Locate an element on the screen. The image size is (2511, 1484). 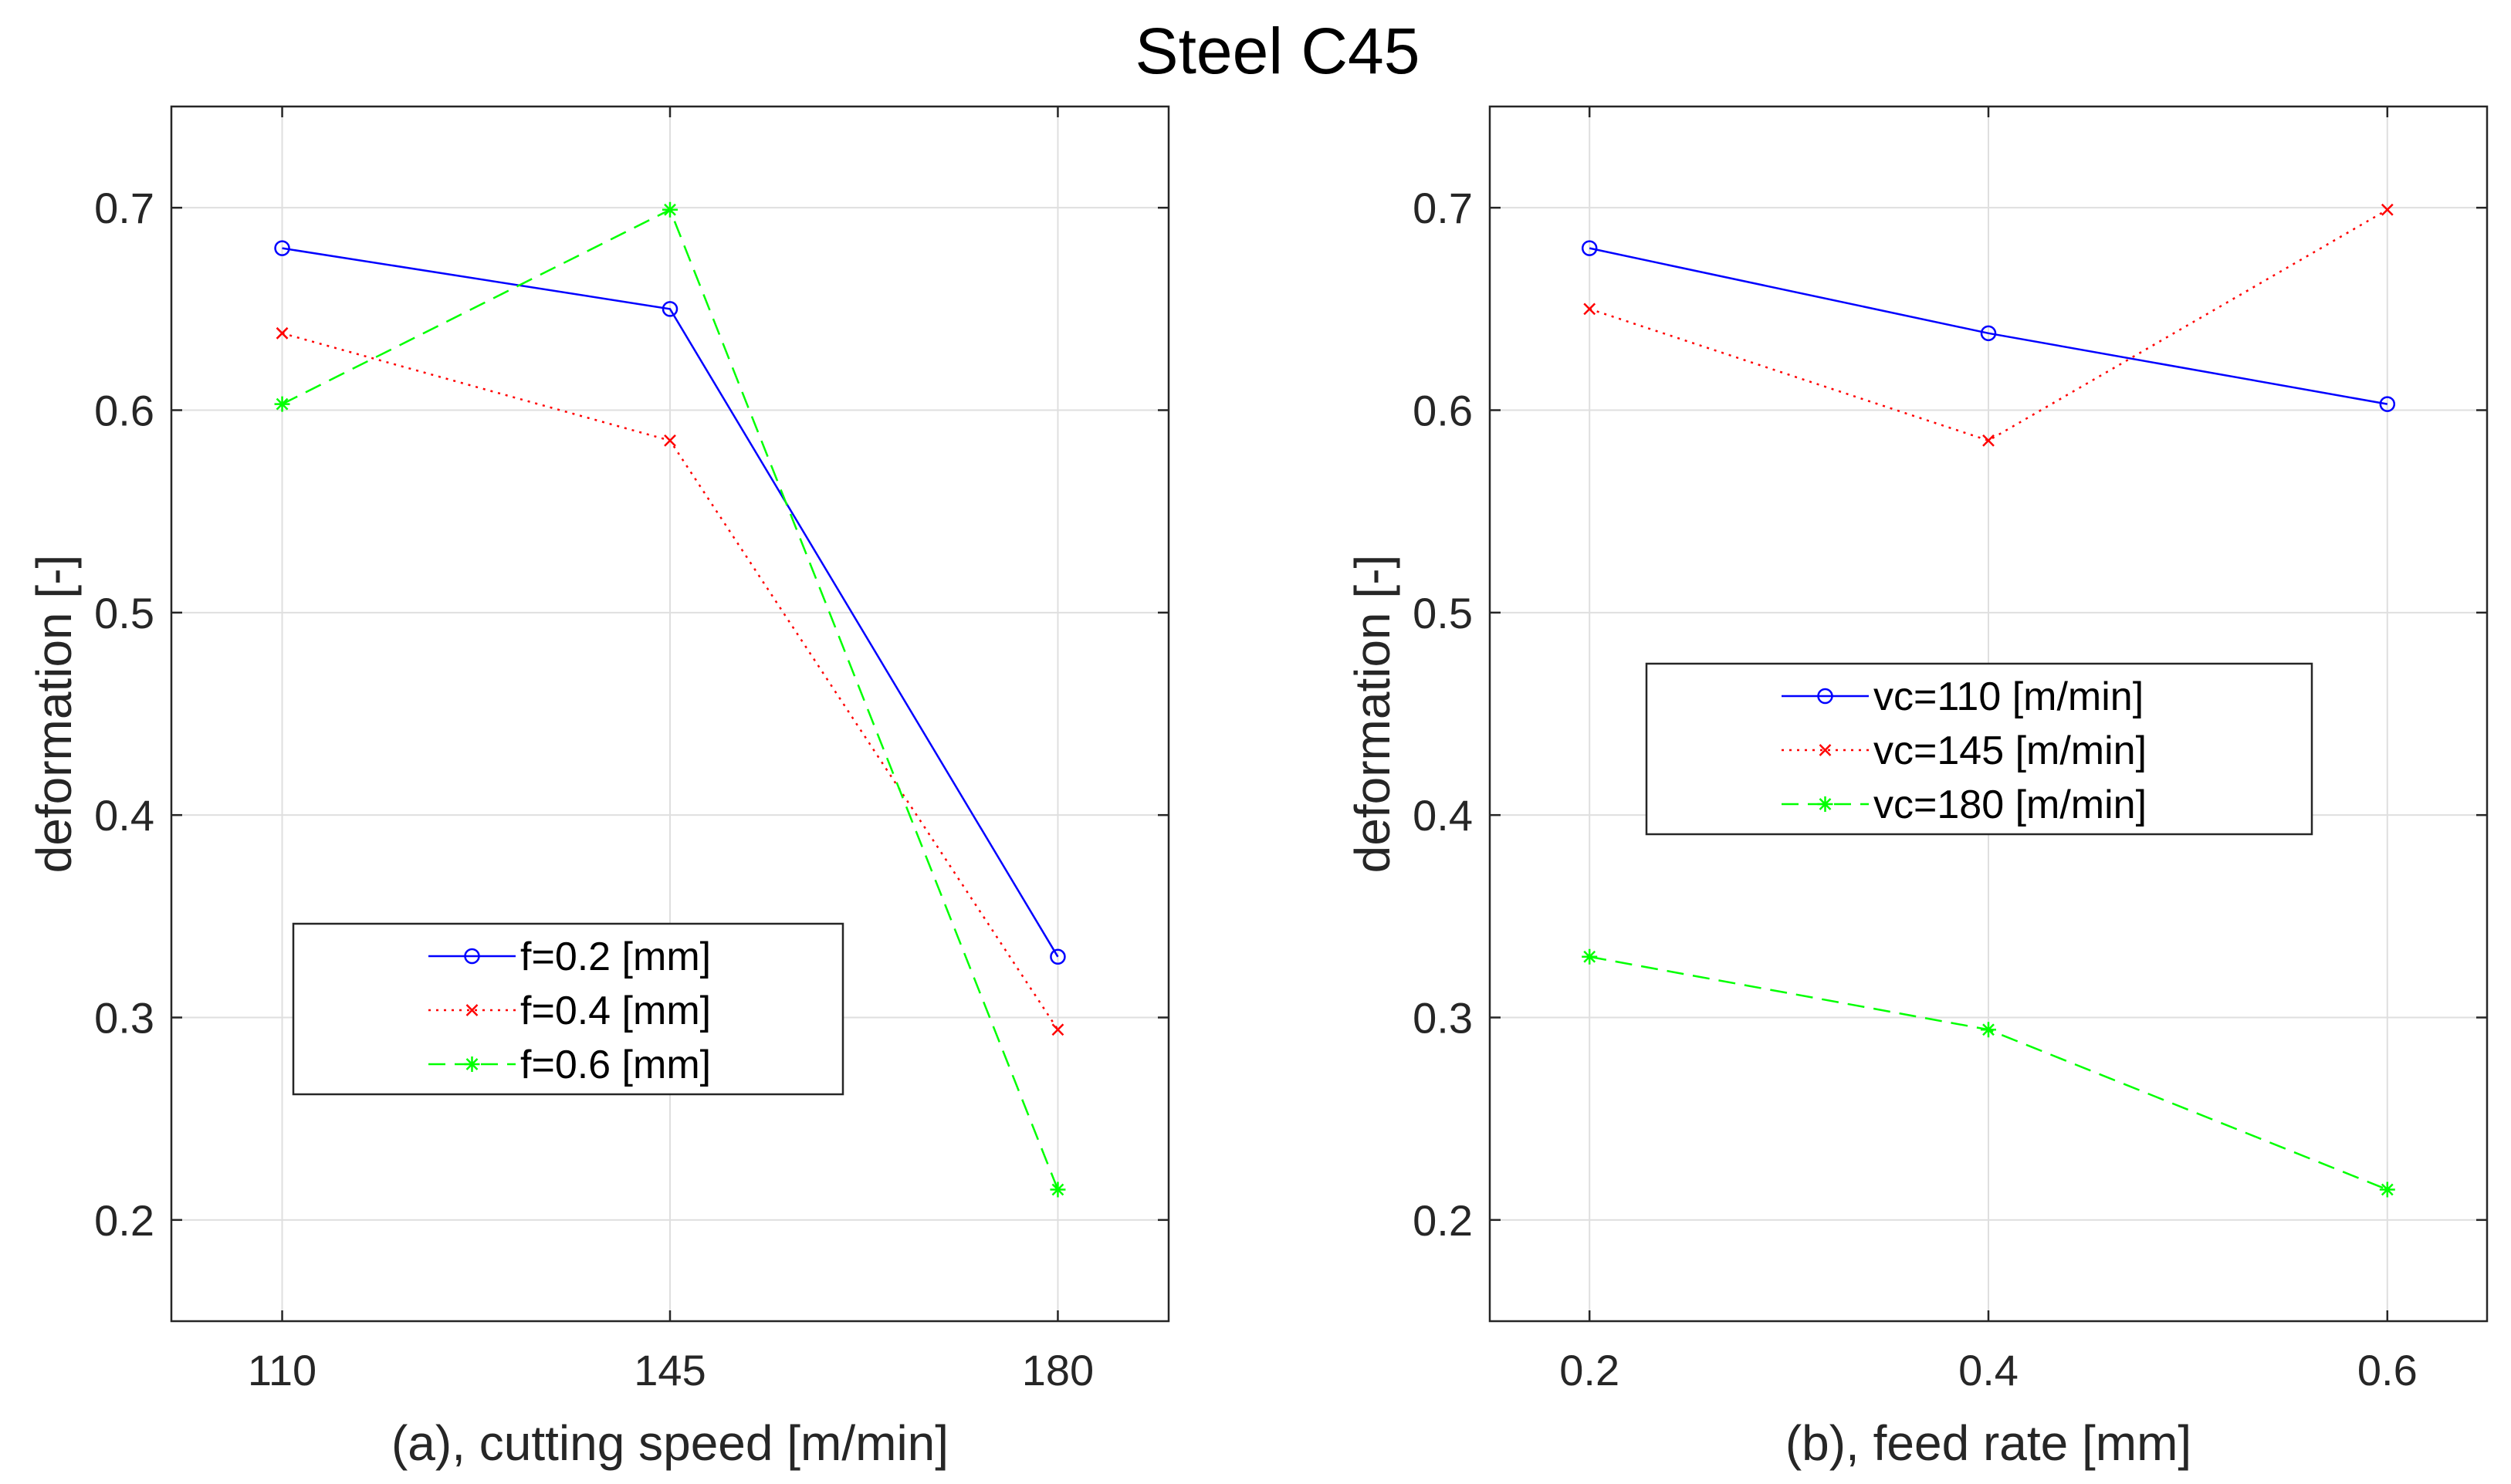
x-tick-label: 180 is located at coordinates (1058, 1370).